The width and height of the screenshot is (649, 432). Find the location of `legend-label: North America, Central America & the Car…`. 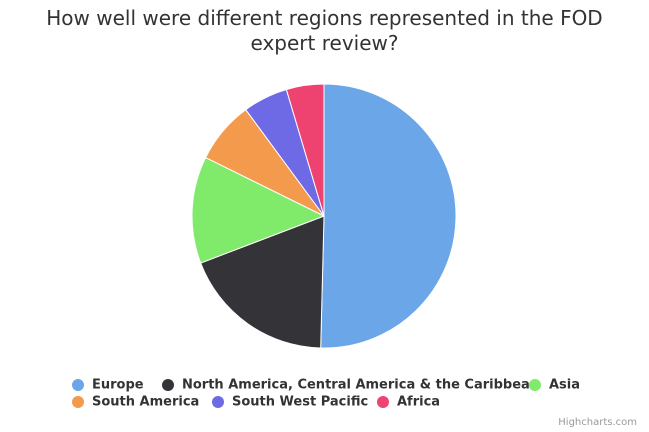

legend-label: North America, Central America & the Car… is located at coordinates (360, 385).